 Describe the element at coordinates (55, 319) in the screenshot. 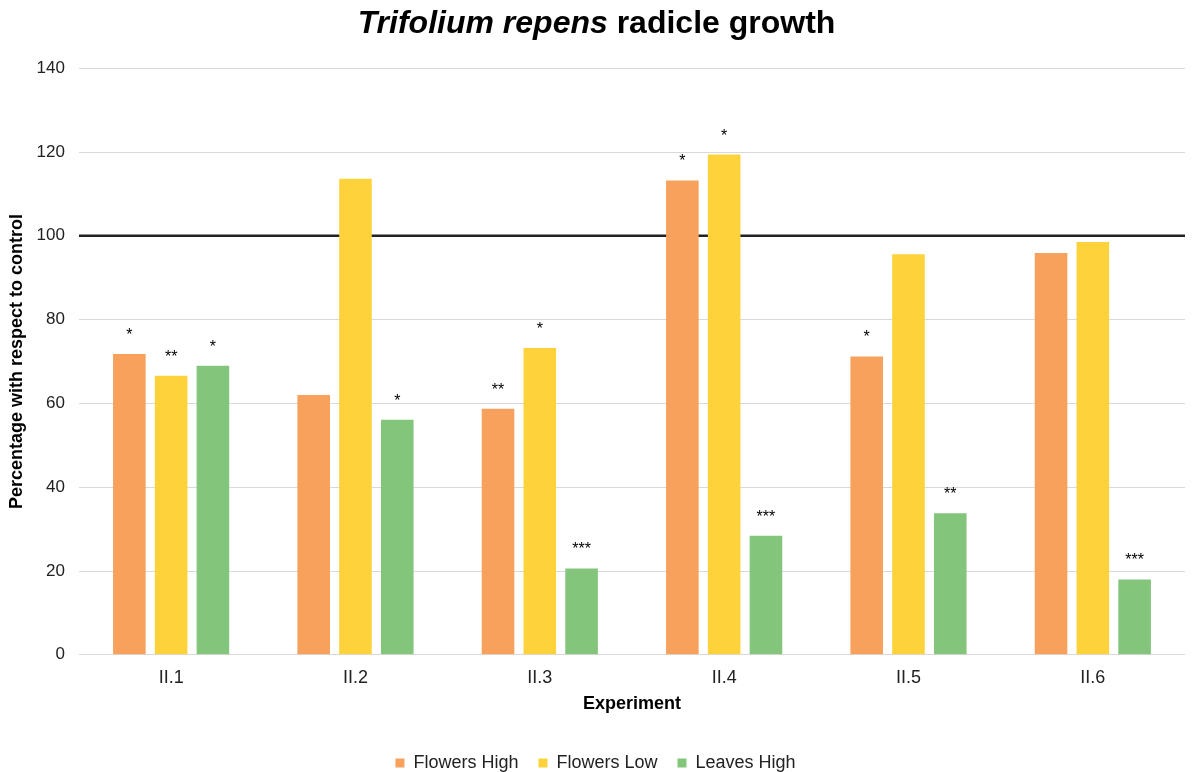

I see `y-tick-label: 80` at that location.